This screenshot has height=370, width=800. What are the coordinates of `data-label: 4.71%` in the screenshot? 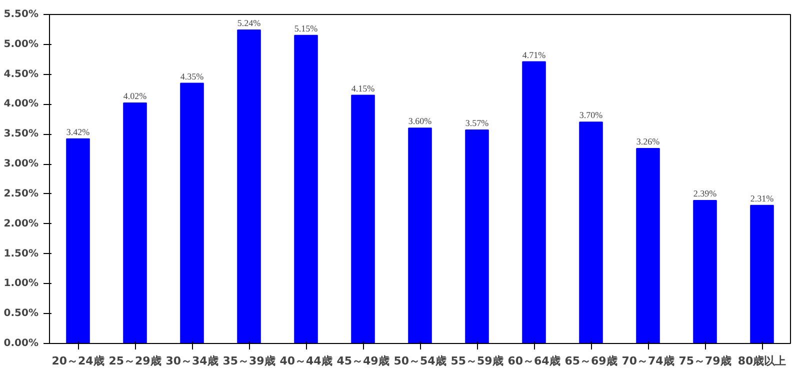 It's located at (534, 55).